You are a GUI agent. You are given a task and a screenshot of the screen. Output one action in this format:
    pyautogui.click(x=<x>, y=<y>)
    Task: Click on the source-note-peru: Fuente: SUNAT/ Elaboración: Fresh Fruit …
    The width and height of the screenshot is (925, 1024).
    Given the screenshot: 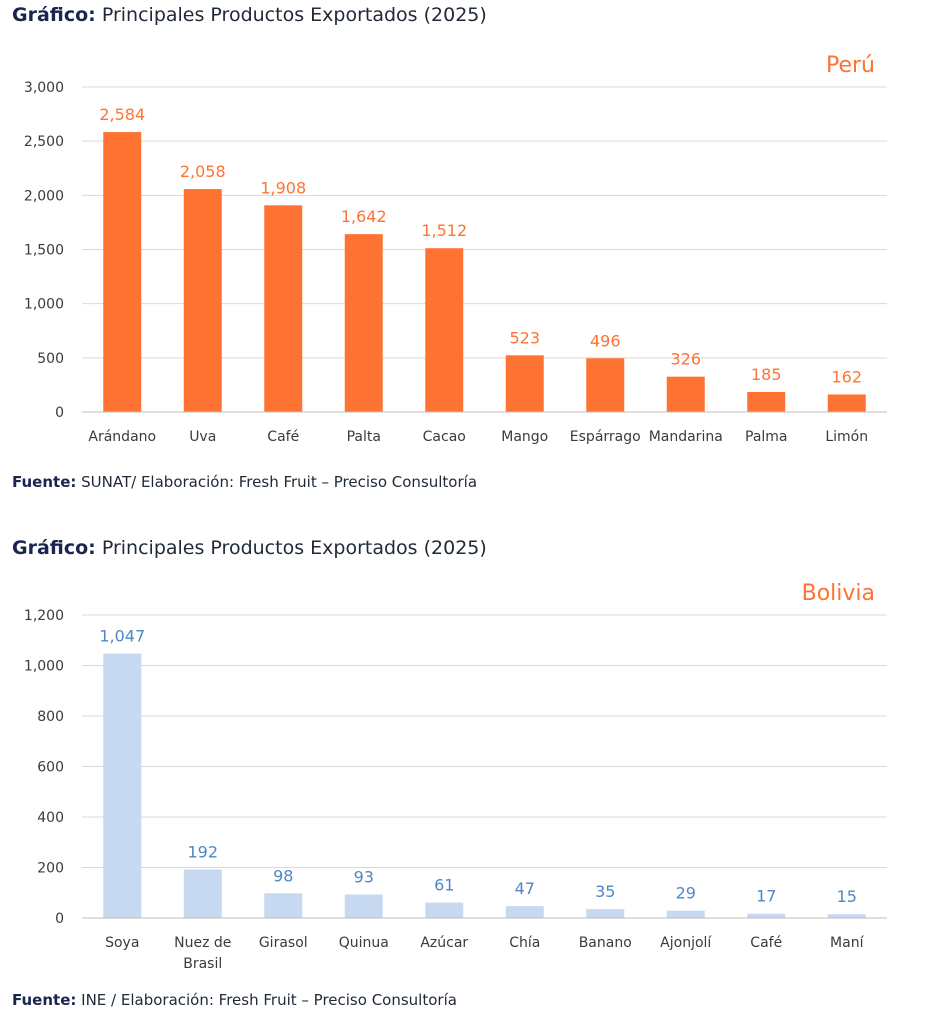 What is the action you would take?
    pyautogui.click(x=244, y=482)
    